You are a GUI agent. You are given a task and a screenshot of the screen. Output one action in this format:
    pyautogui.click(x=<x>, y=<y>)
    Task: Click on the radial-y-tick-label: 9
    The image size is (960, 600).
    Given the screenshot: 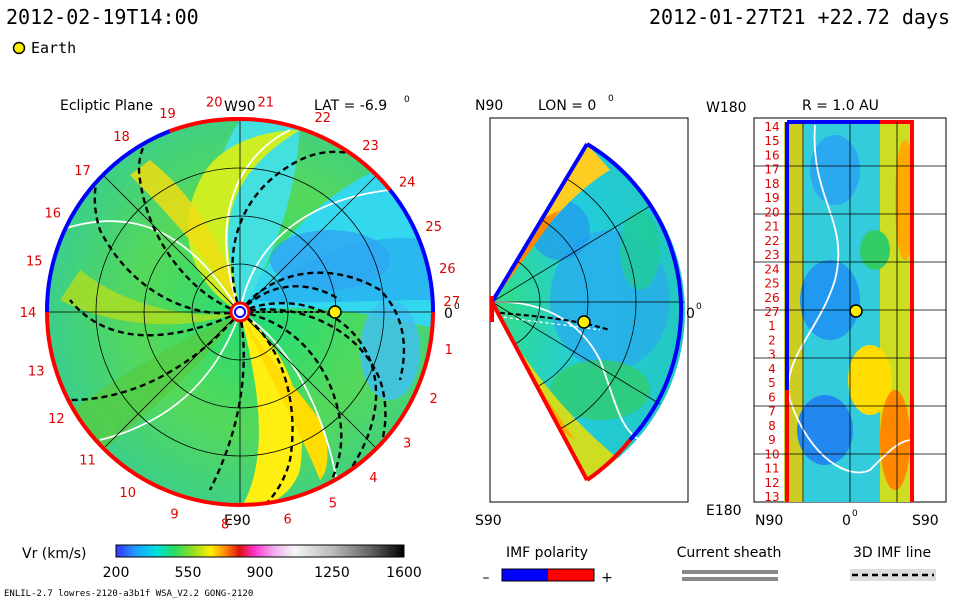 What is the action you would take?
    pyautogui.click(x=772, y=440)
    